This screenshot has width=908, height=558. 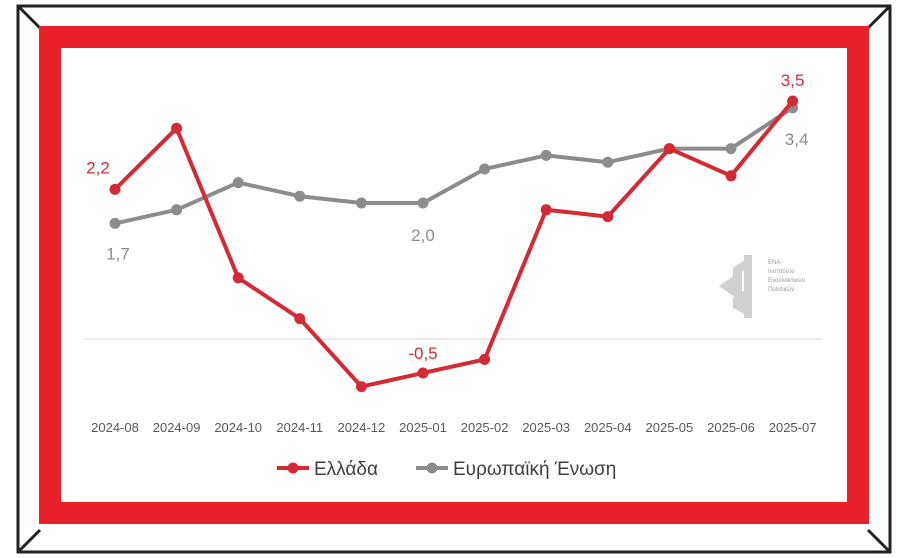 I want to click on x-tick-label: 2025-06, so click(x=731, y=427).